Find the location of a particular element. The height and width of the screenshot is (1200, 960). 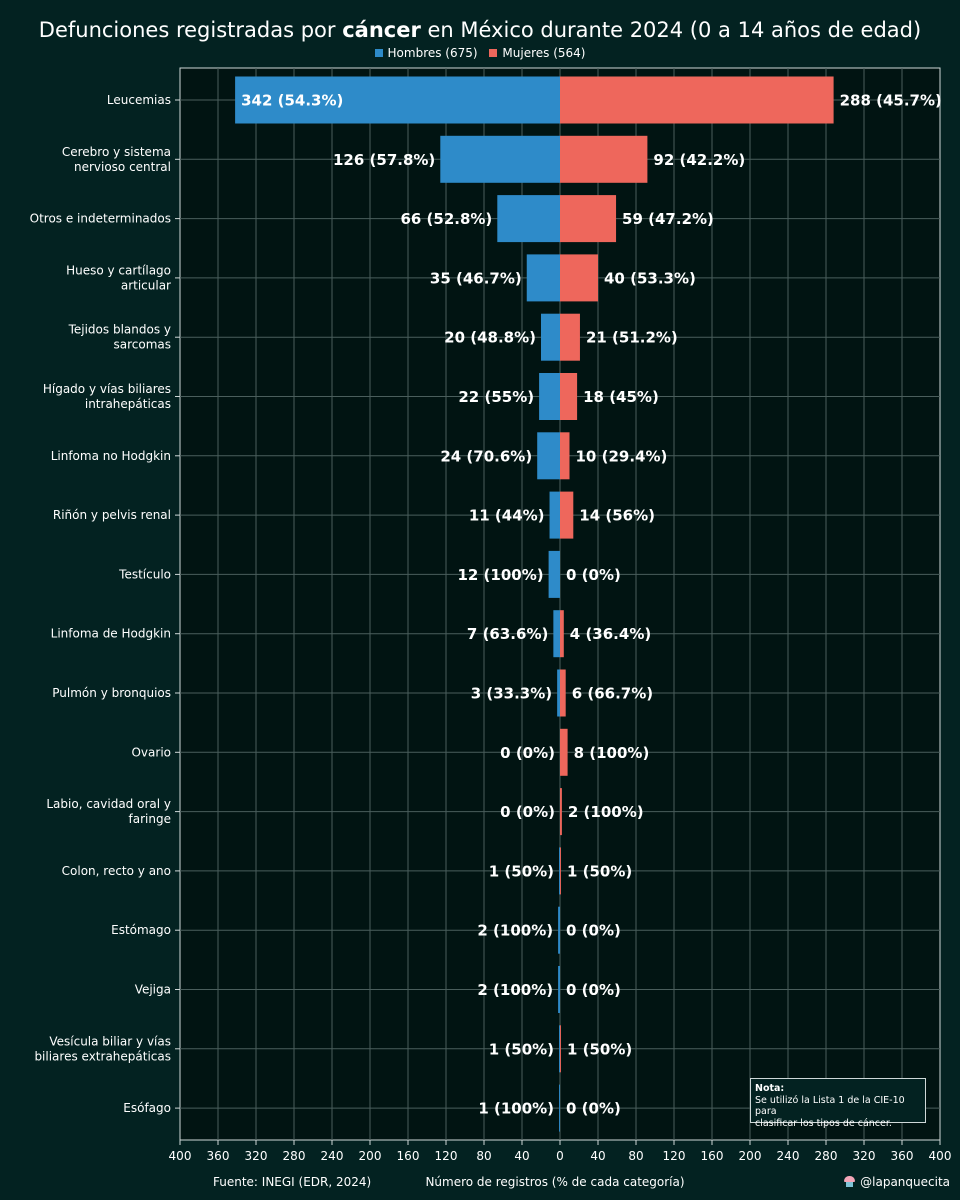

author-handle: @lapanquecita is located at coordinates (897, 1182).